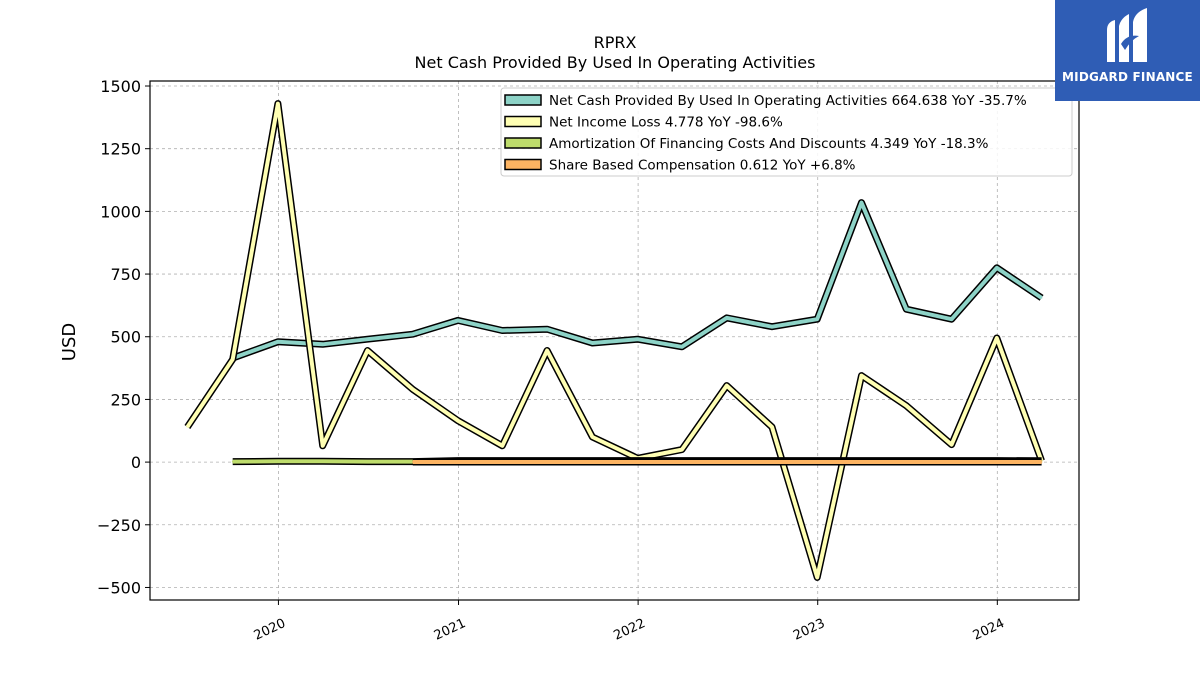  What do you see at coordinates (270, 630) in the screenshot?
I see `x-tick-label: 2020` at bounding box center [270, 630].